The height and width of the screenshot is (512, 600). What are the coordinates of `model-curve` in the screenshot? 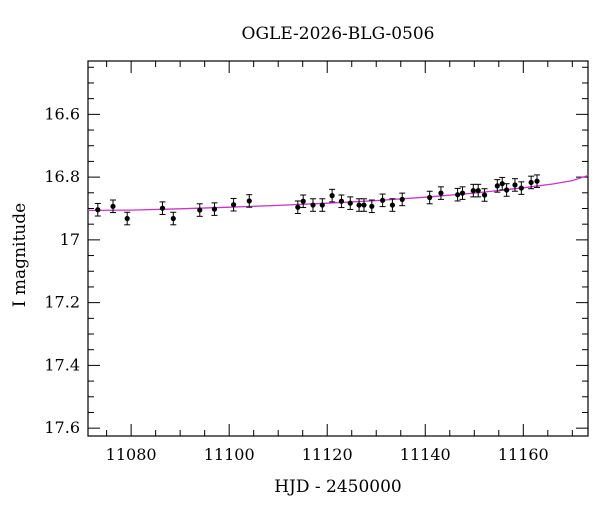 It's located at (338, 193).